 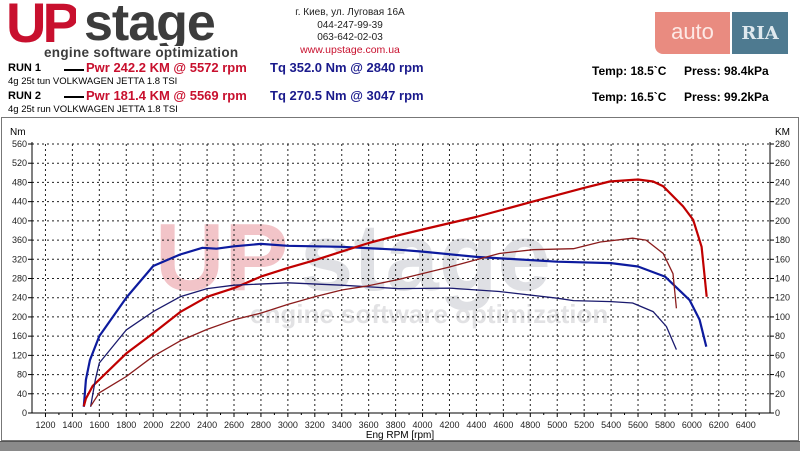 I want to click on phone-1: 044-247-99-39, so click(x=350, y=25).